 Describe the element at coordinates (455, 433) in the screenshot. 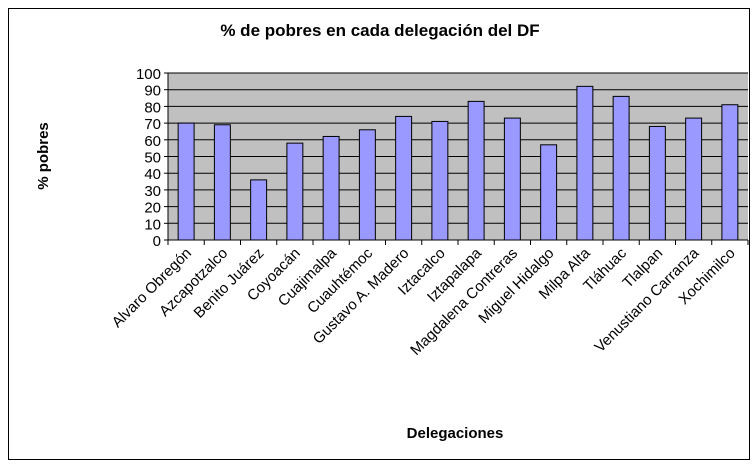

I see `x-axis-title: Delegaciones` at that location.